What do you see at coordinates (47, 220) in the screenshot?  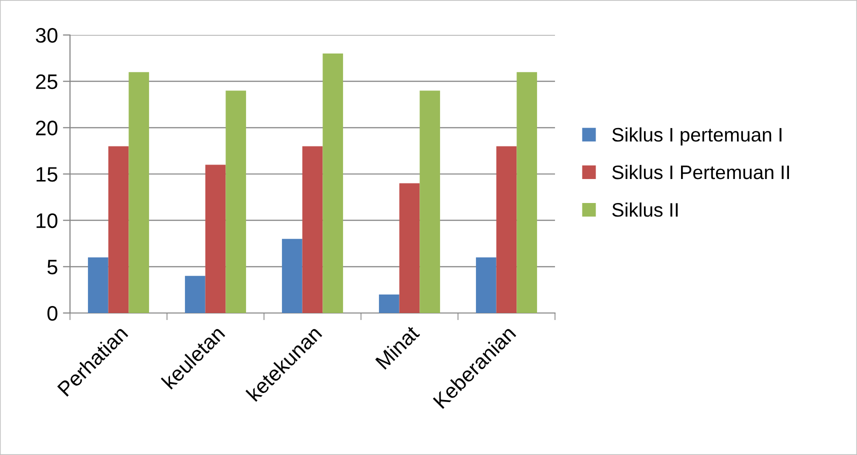 I see `y-tick-label: 10` at bounding box center [47, 220].